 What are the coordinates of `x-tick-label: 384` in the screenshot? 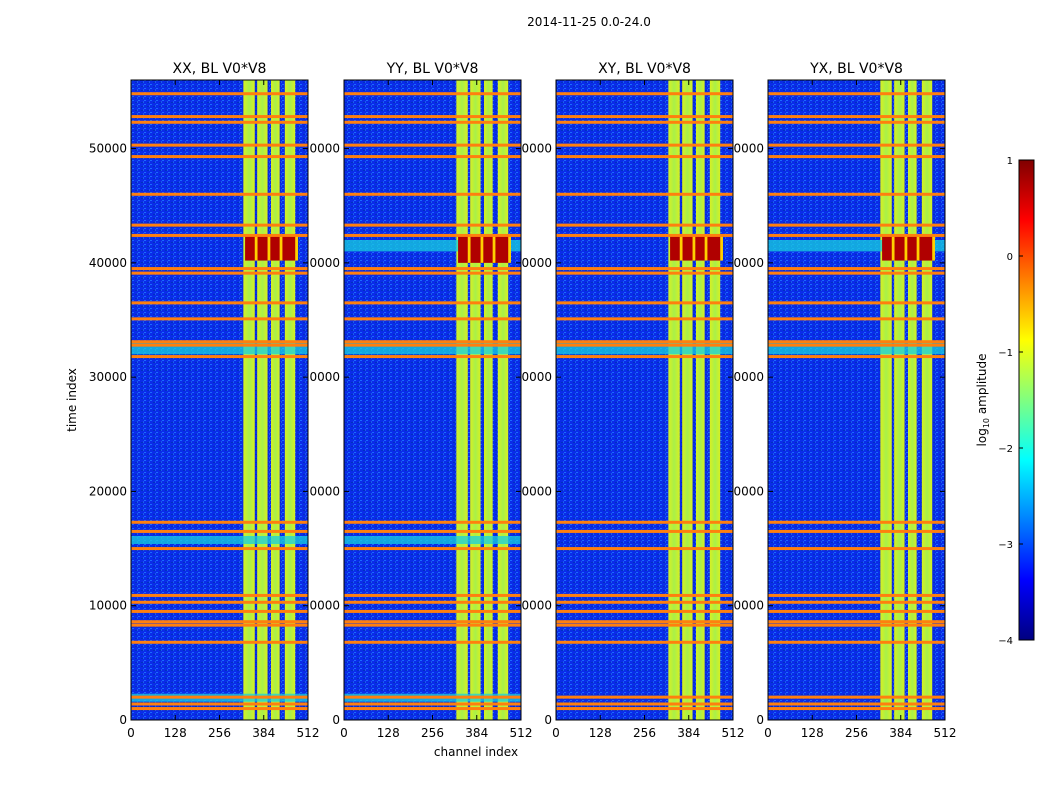 It's located at (688, 733).